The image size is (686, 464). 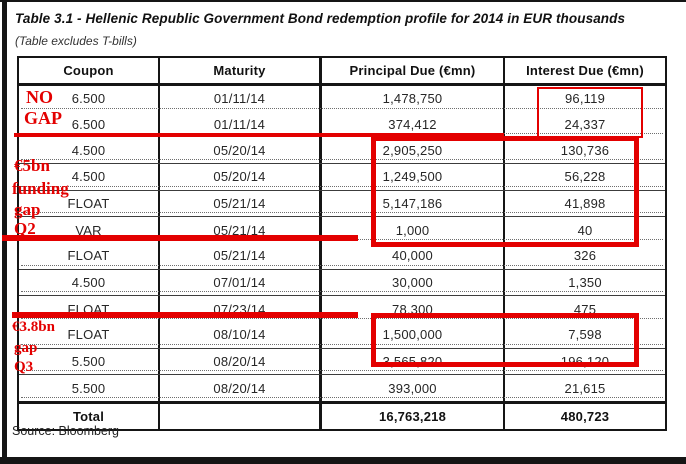 I want to click on table-row: FLOAT 05/21/14 5,147,186 41,898, so click(x=342, y=204).